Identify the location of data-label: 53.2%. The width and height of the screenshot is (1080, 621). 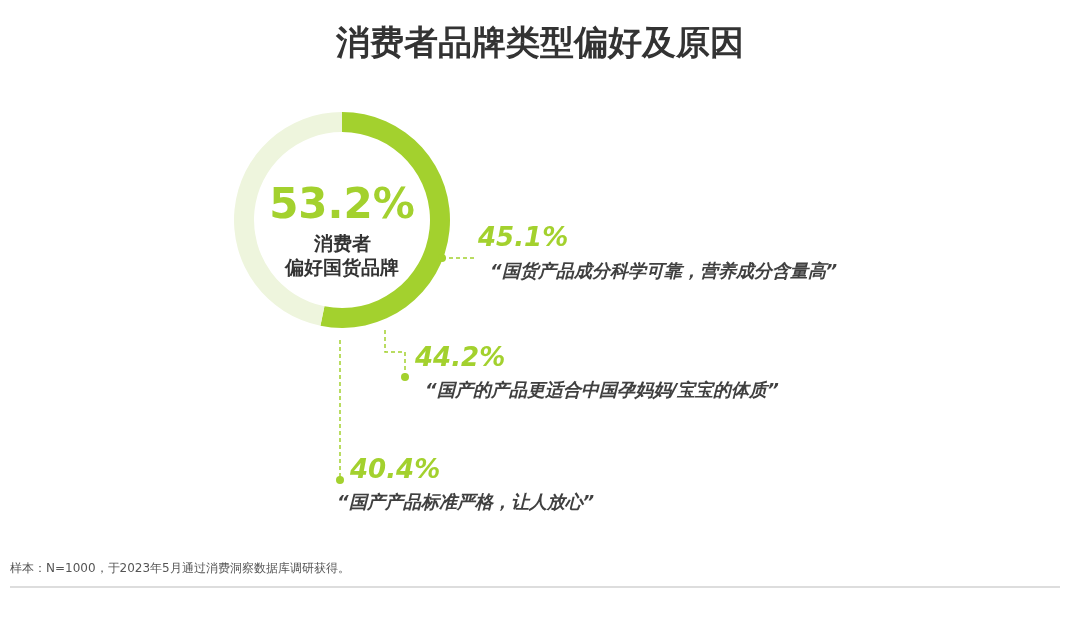
(342, 203).